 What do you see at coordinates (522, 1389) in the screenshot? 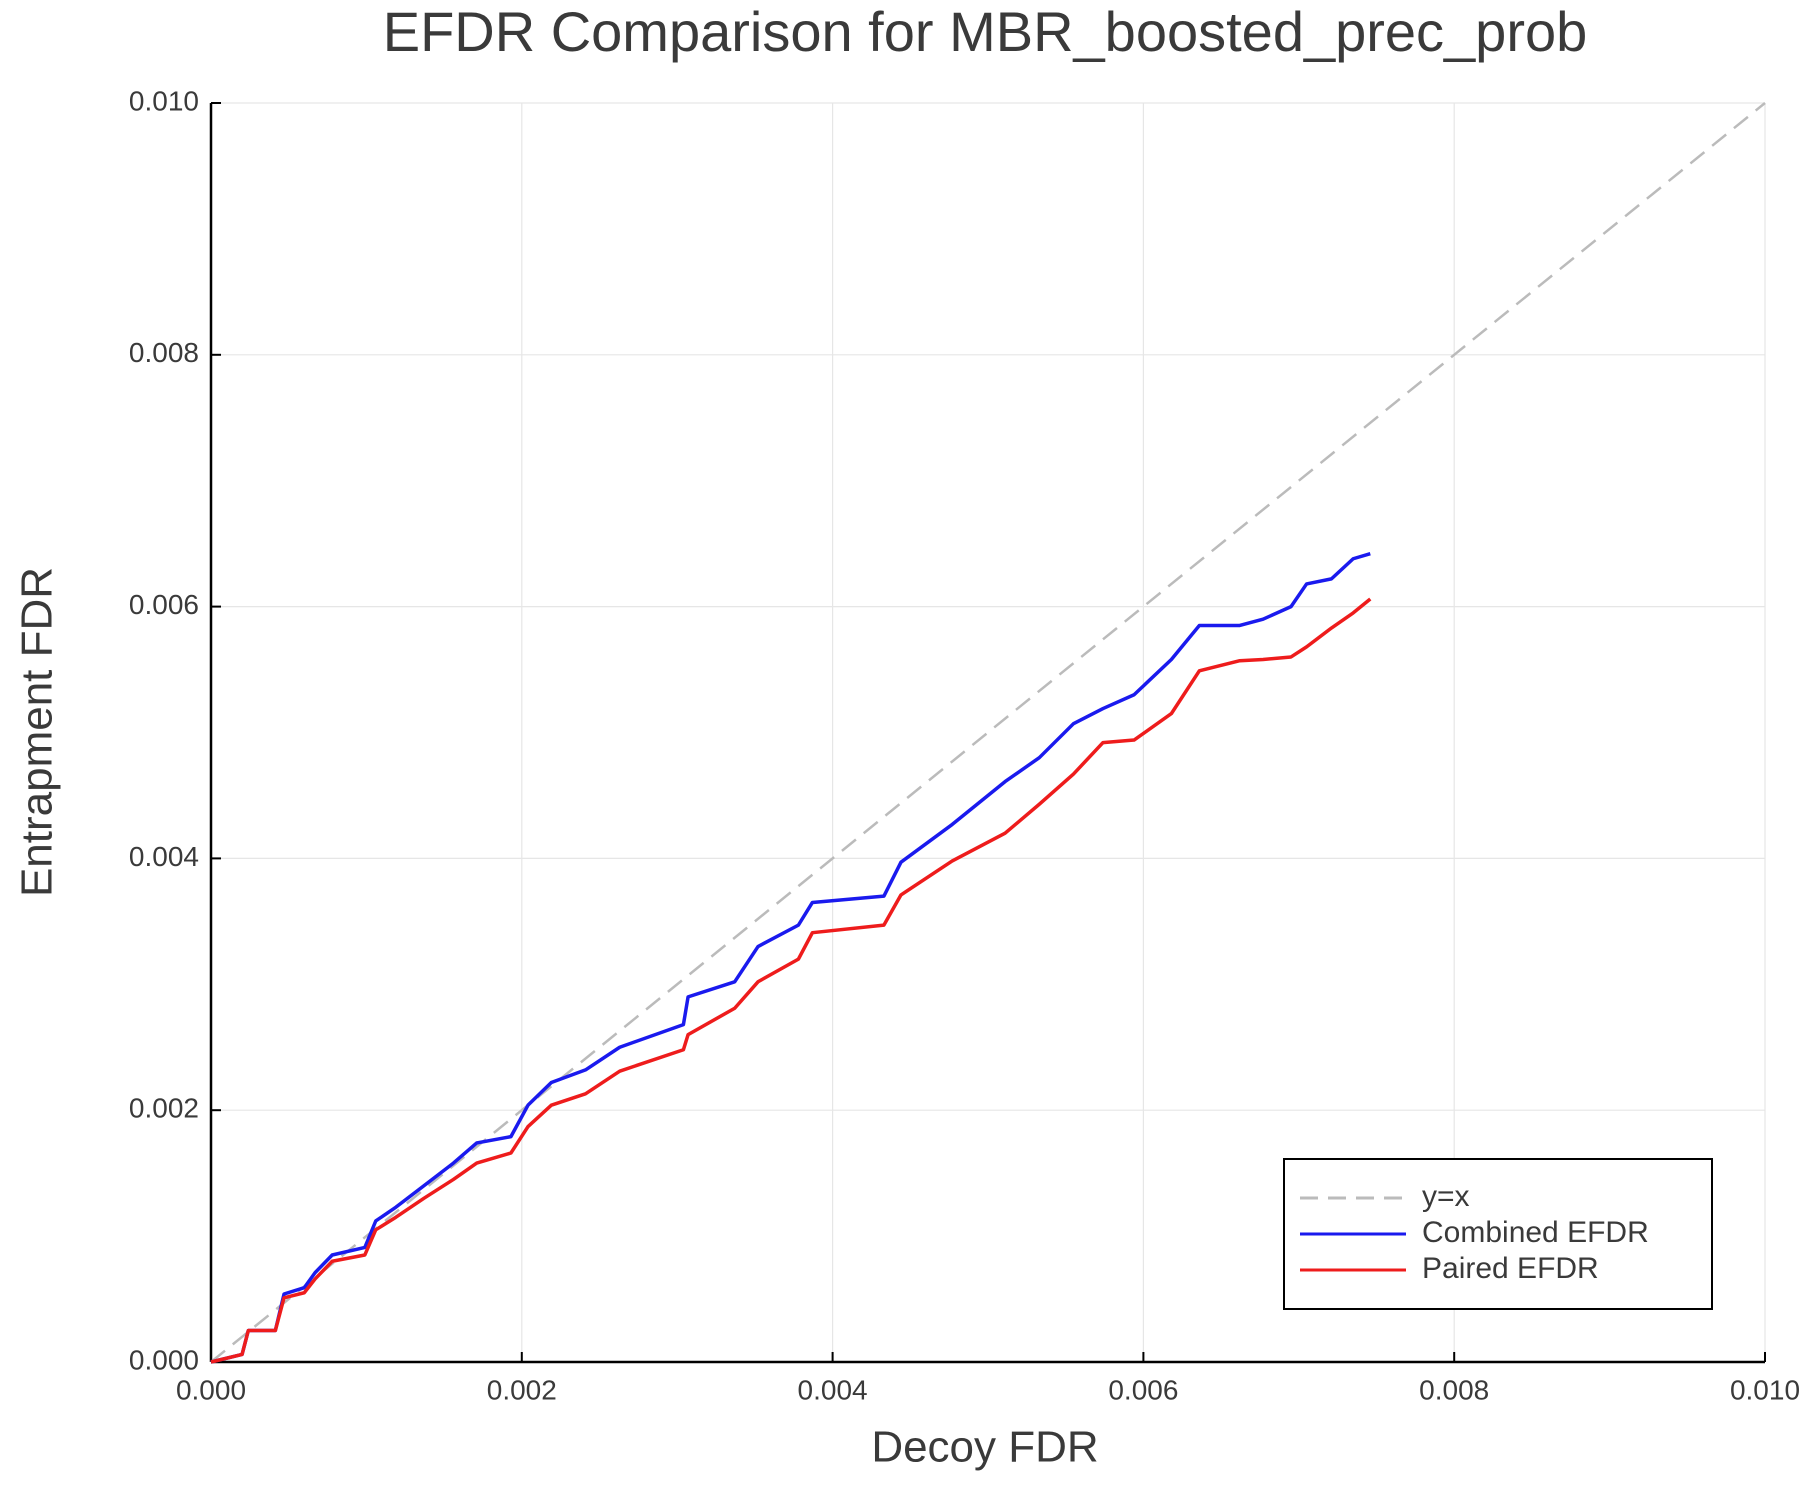
I see `x-tick-label: 0.002` at bounding box center [522, 1389].